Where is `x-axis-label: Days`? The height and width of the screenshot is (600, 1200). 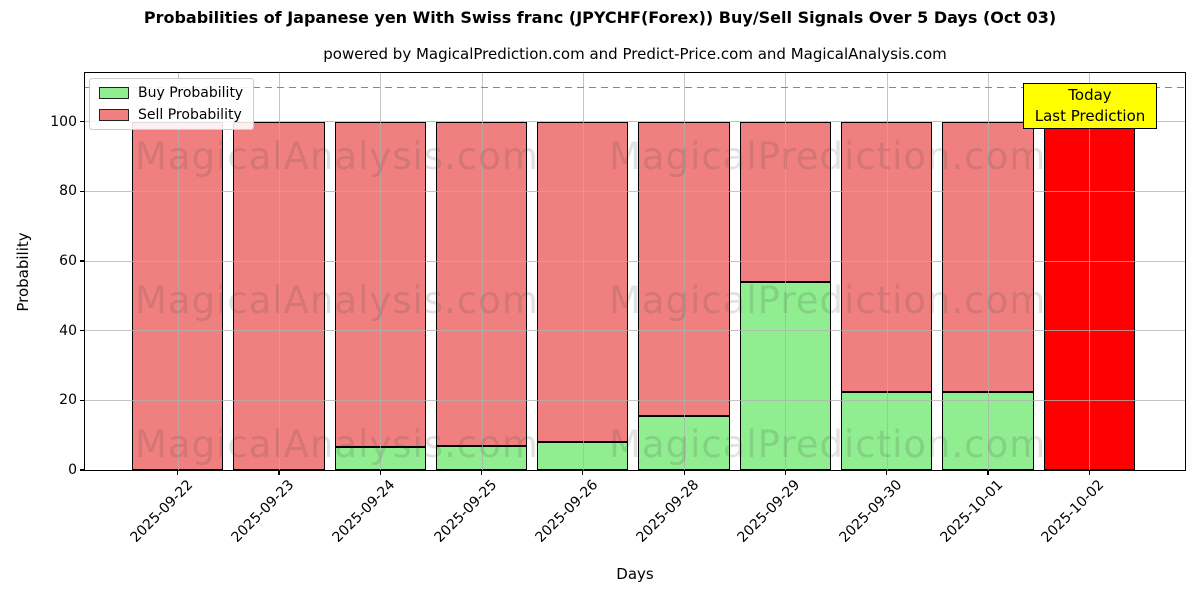 x-axis-label: Days is located at coordinates (635, 574).